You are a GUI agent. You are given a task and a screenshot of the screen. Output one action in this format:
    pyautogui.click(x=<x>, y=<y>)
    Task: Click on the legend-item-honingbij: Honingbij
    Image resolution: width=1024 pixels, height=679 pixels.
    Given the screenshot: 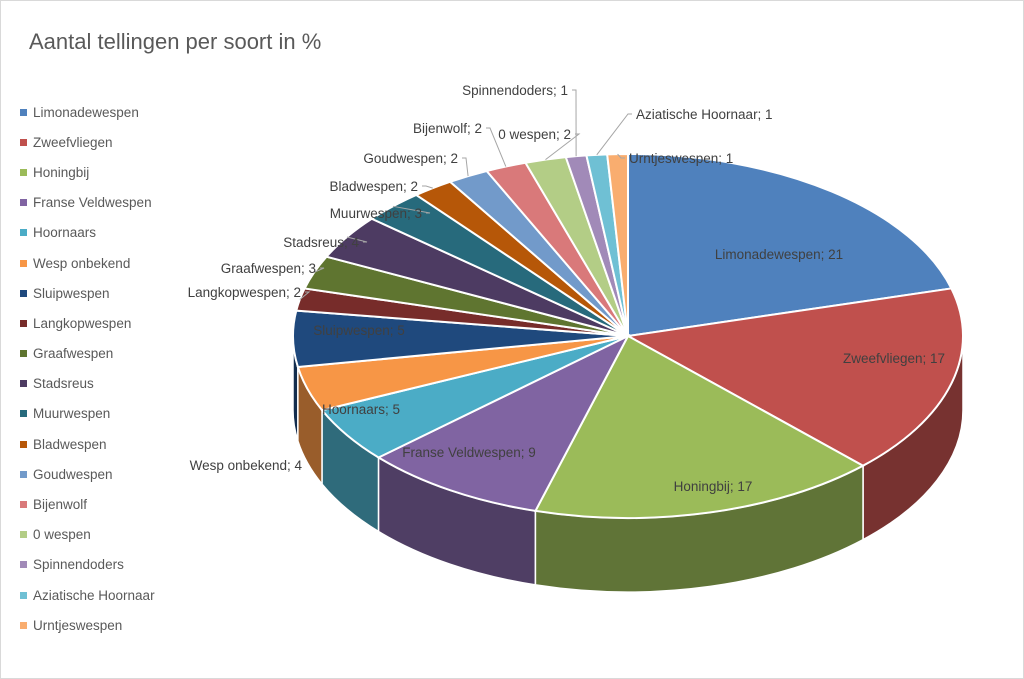 What is the action you would take?
    pyautogui.click(x=105, y=172)
    